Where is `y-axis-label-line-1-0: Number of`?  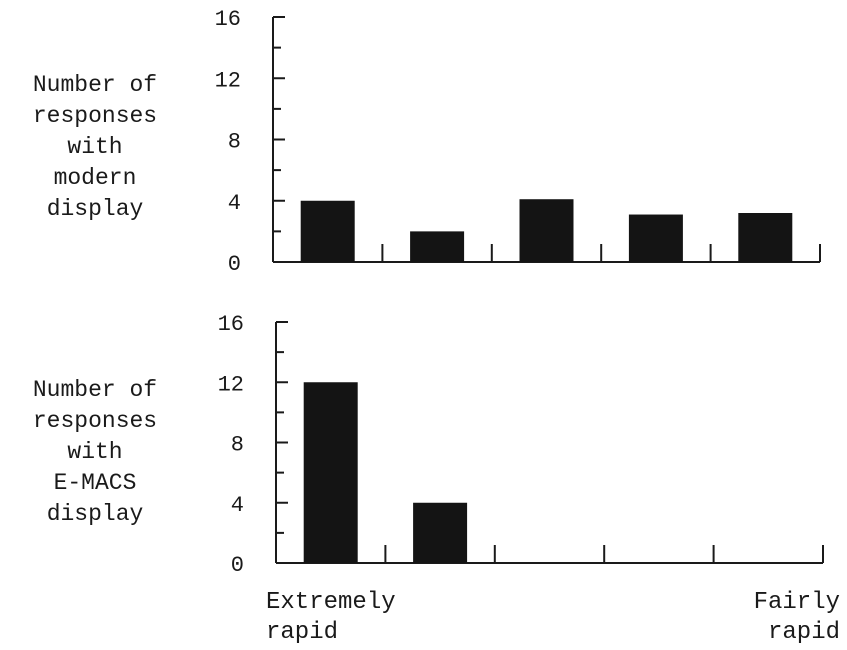
y-axis-label-line-1-0: Number of is located at coordinates (95, 390).